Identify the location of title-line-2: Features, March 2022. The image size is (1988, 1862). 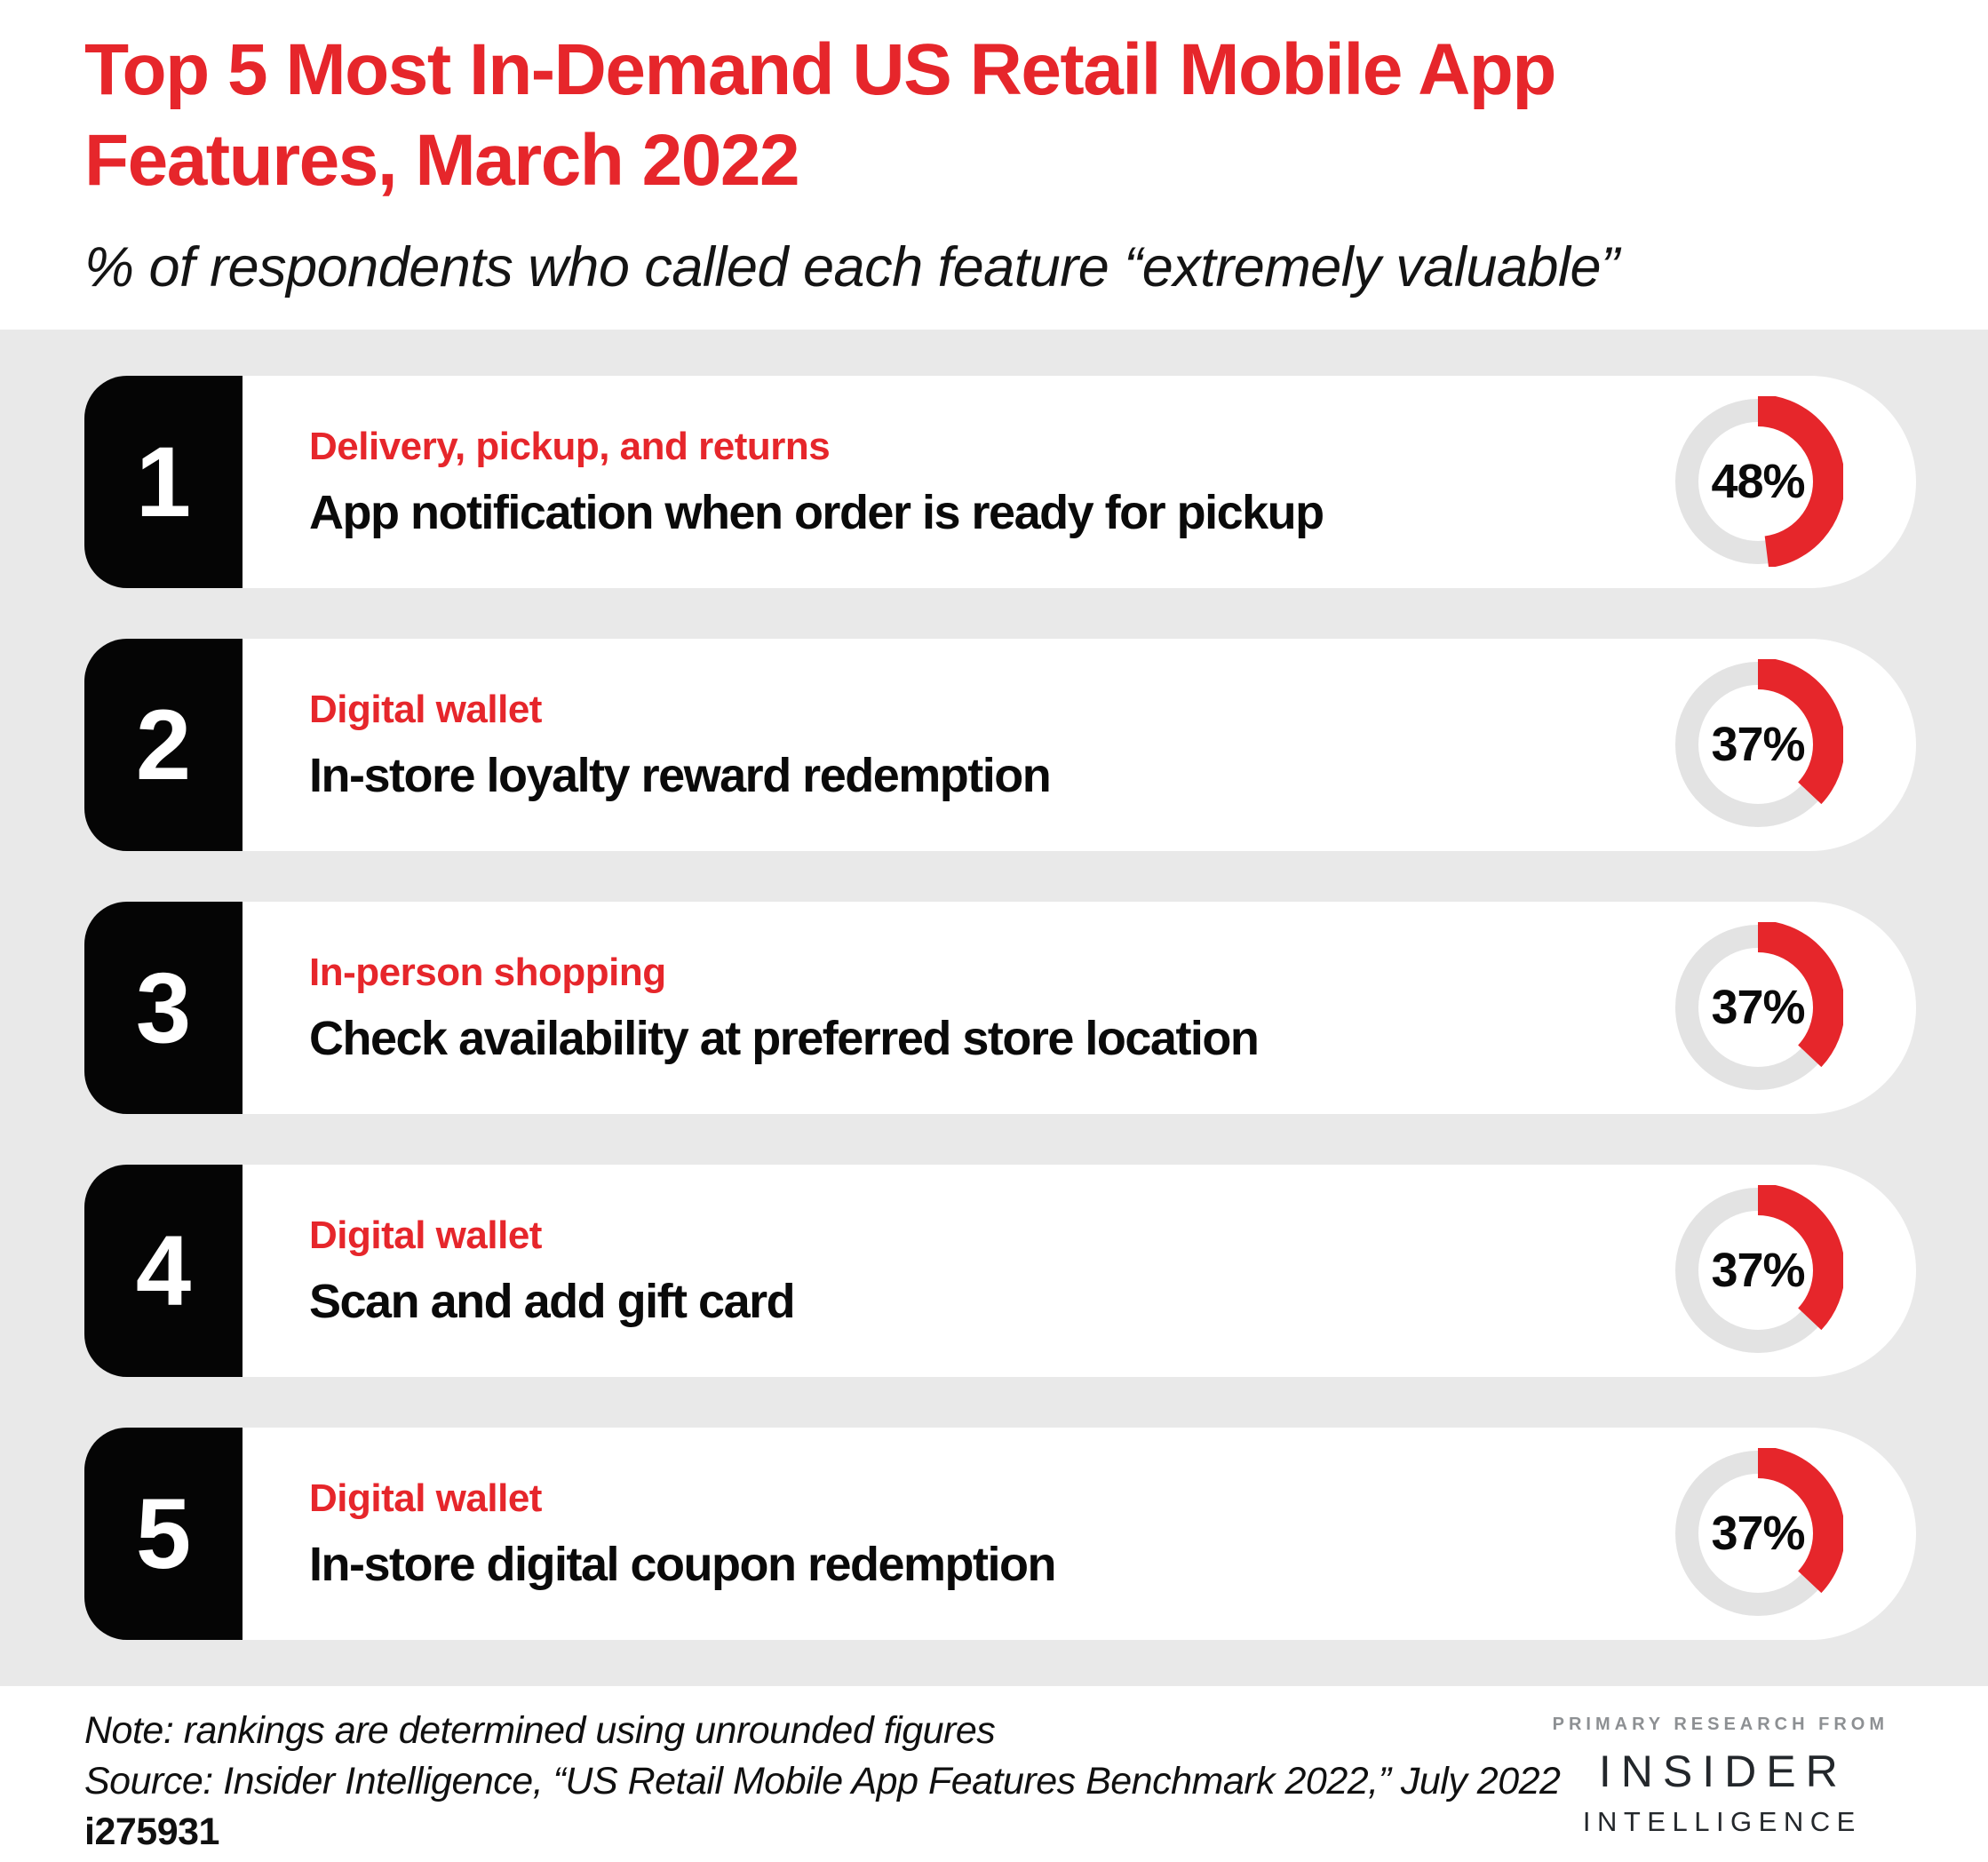
(442, 160).